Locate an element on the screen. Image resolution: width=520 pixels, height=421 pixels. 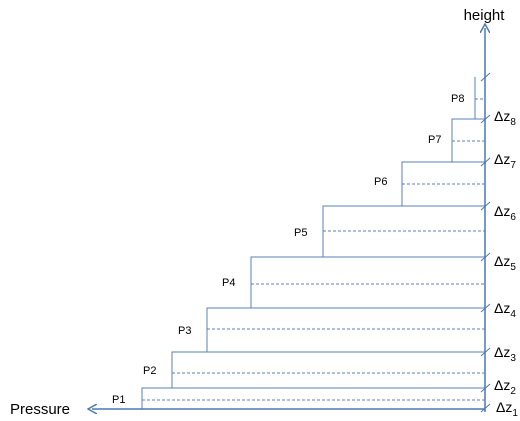
pressure-axis-label: Pressure is located at coordinates (40, 409).